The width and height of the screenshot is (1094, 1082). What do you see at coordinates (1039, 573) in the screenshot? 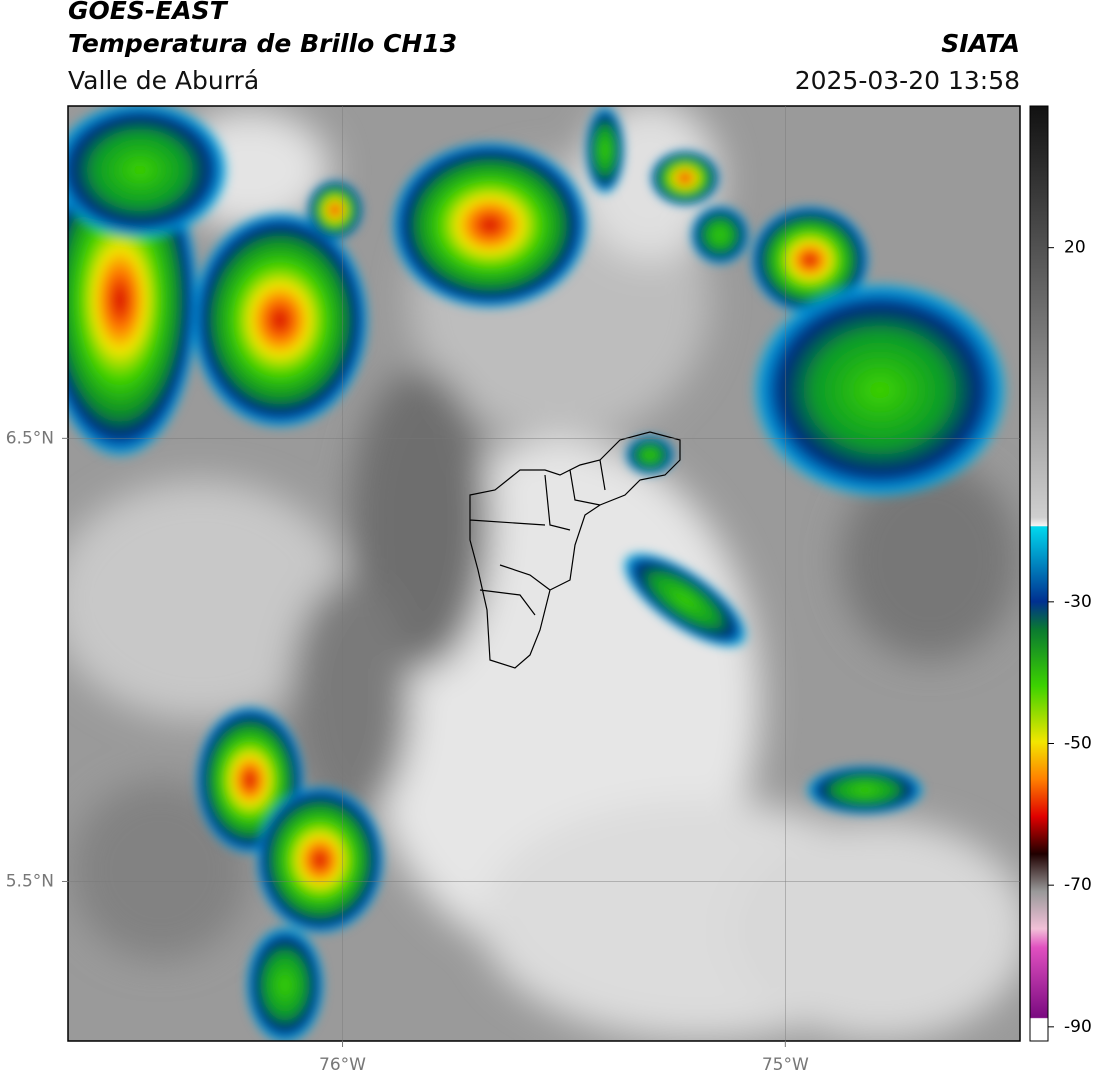
I see `colorbar` at bounding box center [1039, 573].